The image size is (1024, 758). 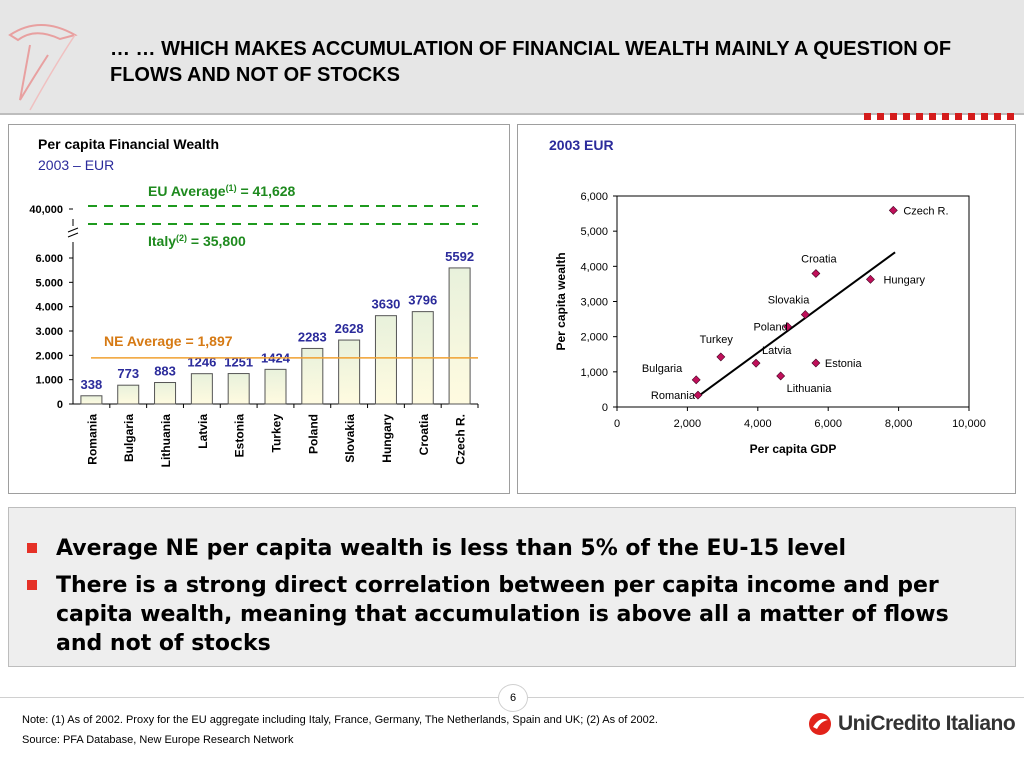 I want to click on point-label: Turkey, so click(x=717, y=340).